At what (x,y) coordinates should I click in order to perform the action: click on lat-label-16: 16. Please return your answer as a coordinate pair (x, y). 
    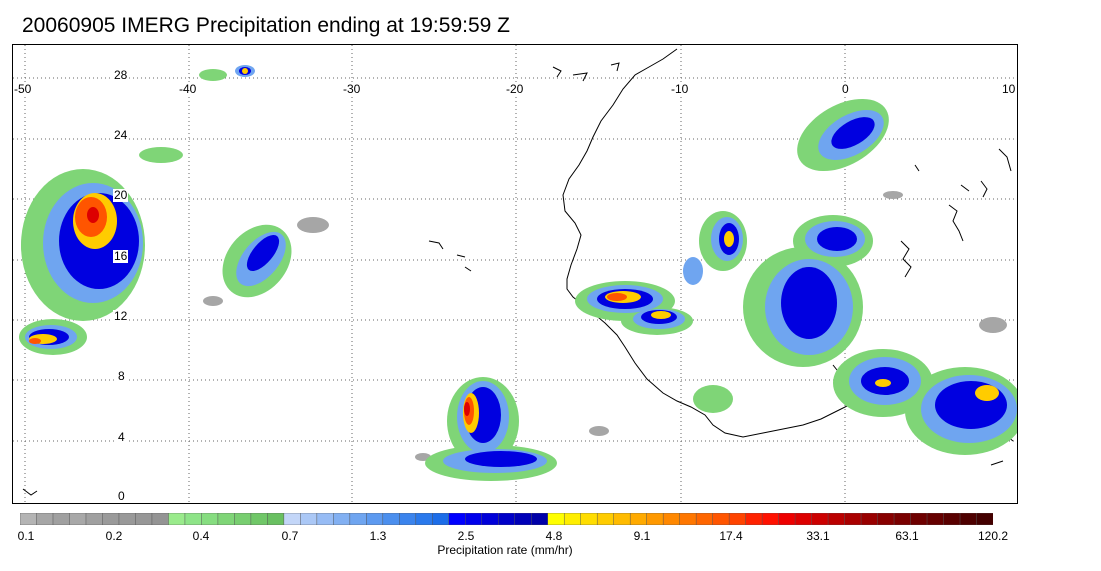
    Looking at the image, I should click on (121, 256).